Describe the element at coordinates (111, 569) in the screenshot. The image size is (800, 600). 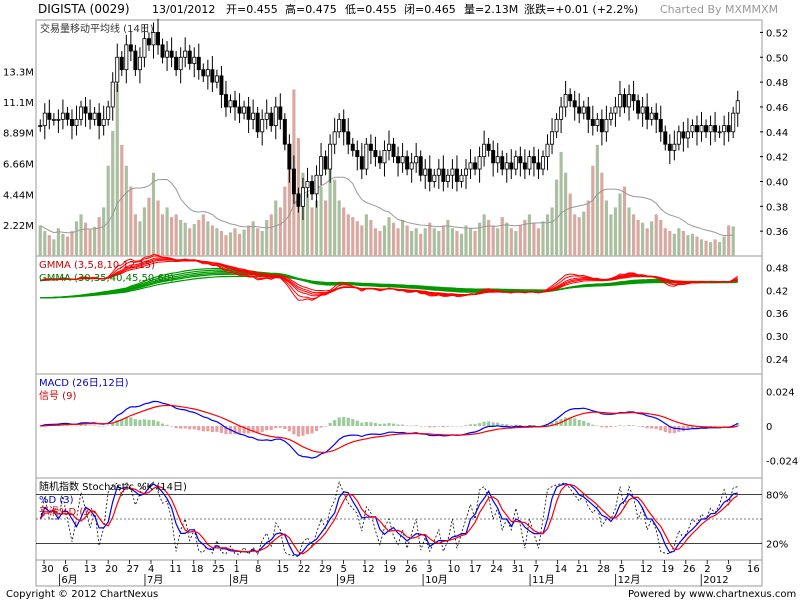
I see `x-day-label: 20` at that location.